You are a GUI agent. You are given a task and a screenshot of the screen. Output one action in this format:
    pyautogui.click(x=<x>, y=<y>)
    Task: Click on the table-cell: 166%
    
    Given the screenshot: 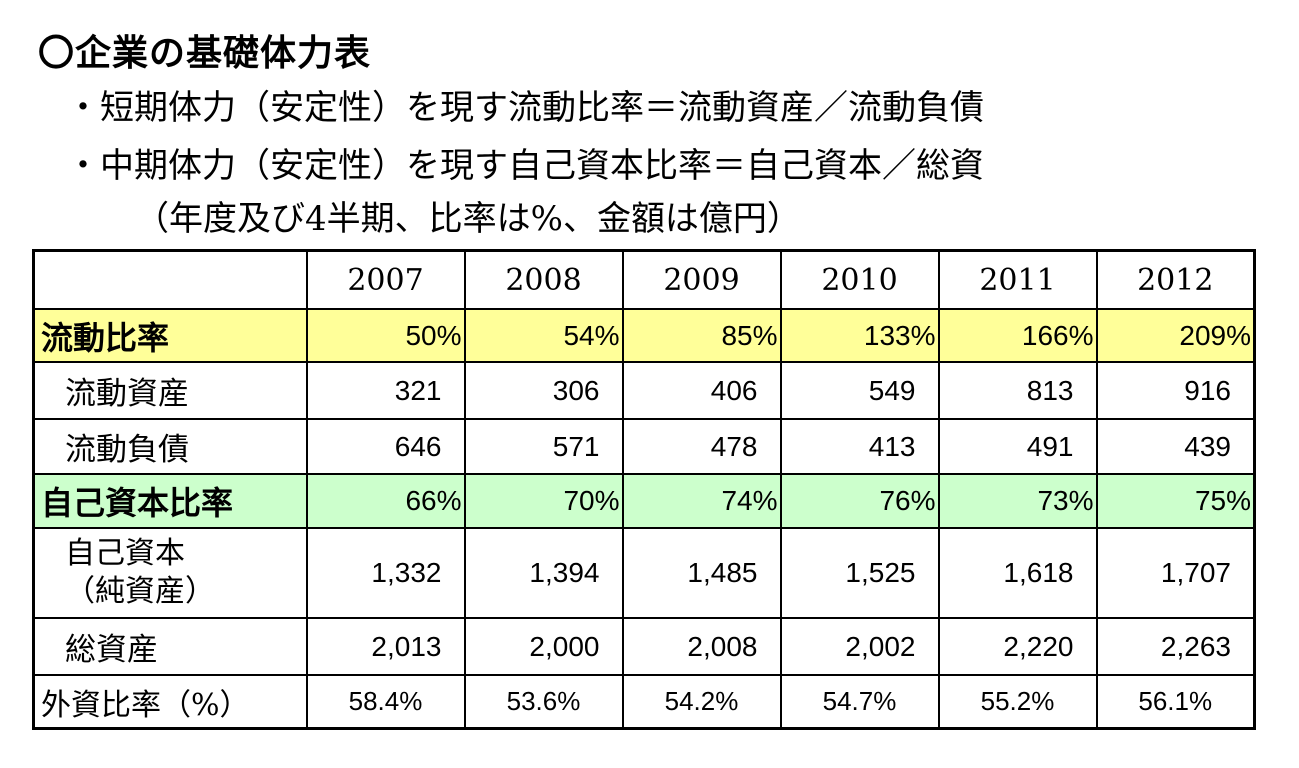 What is the action you would take?
    pyautogui.click(x=1017, y=335)
    